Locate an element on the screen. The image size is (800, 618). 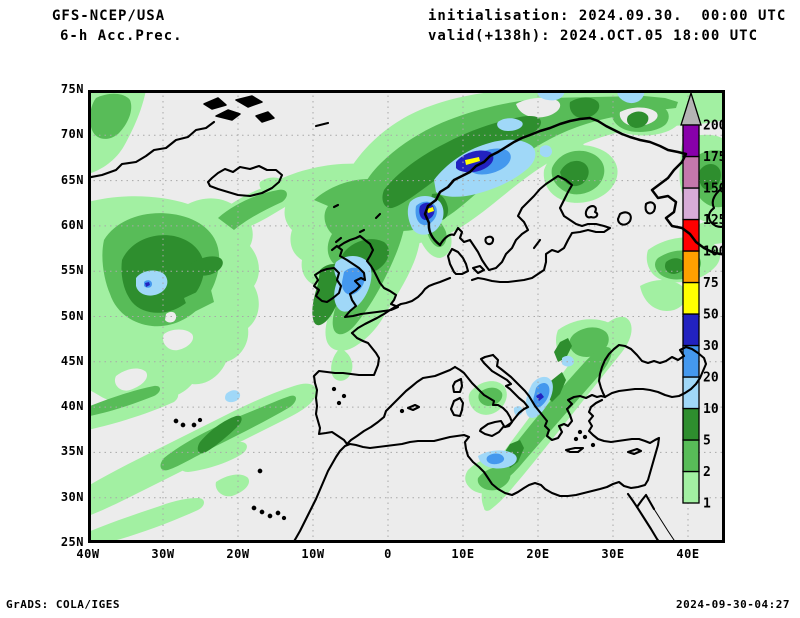
lon-label: 40E is located at coordinates (688, 554).